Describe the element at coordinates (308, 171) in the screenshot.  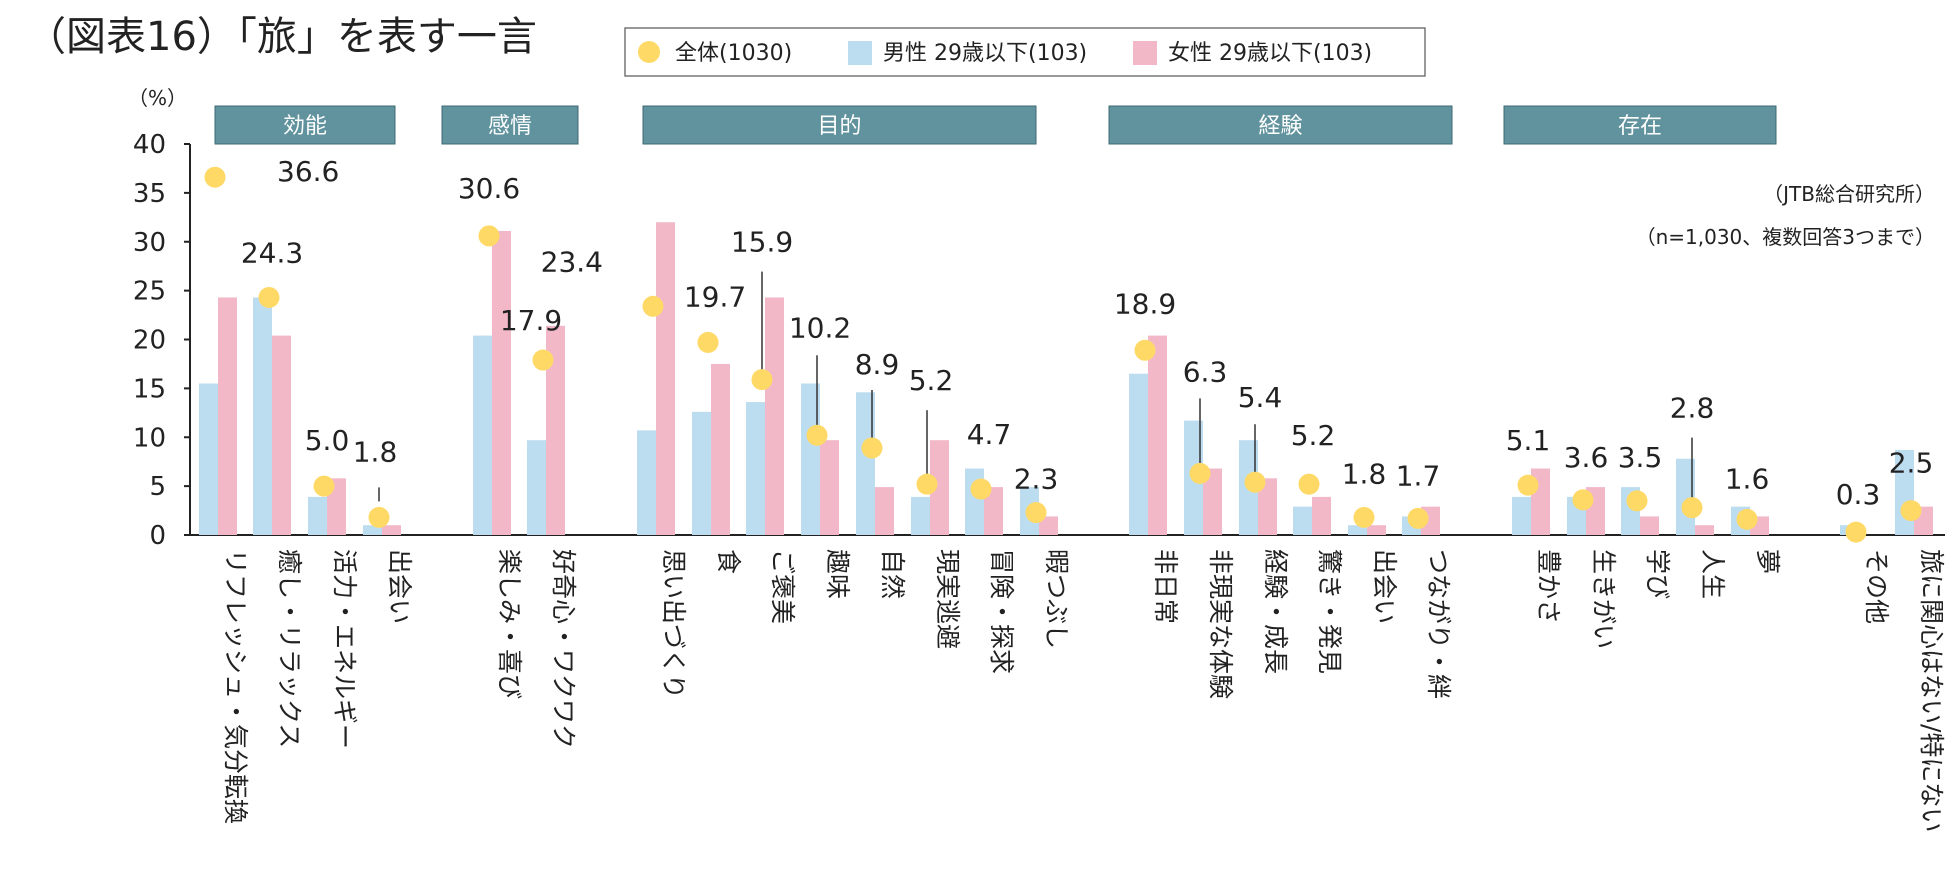
I see `value-label: 36.6` at that location.